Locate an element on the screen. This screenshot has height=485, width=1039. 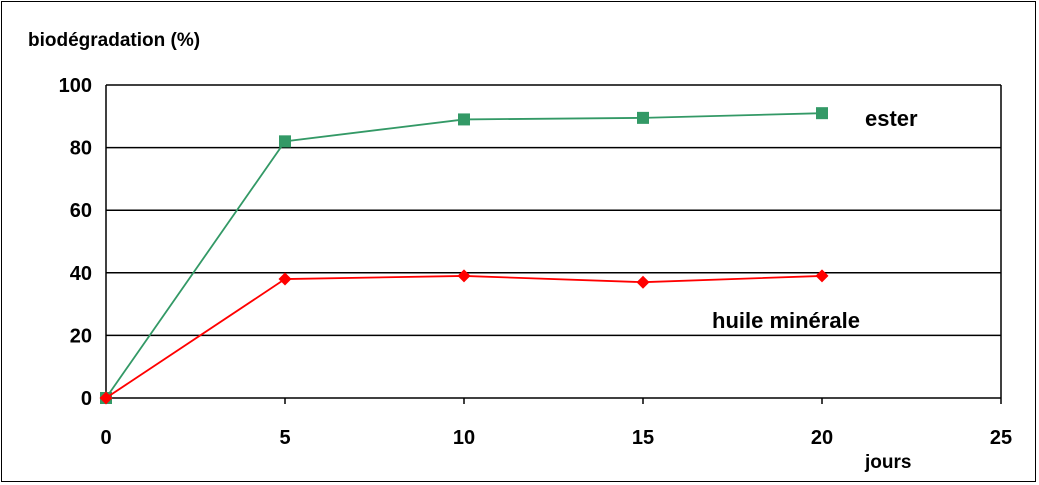
y-axis-label: biodégradation (%) is located at coordinates (114, 40).